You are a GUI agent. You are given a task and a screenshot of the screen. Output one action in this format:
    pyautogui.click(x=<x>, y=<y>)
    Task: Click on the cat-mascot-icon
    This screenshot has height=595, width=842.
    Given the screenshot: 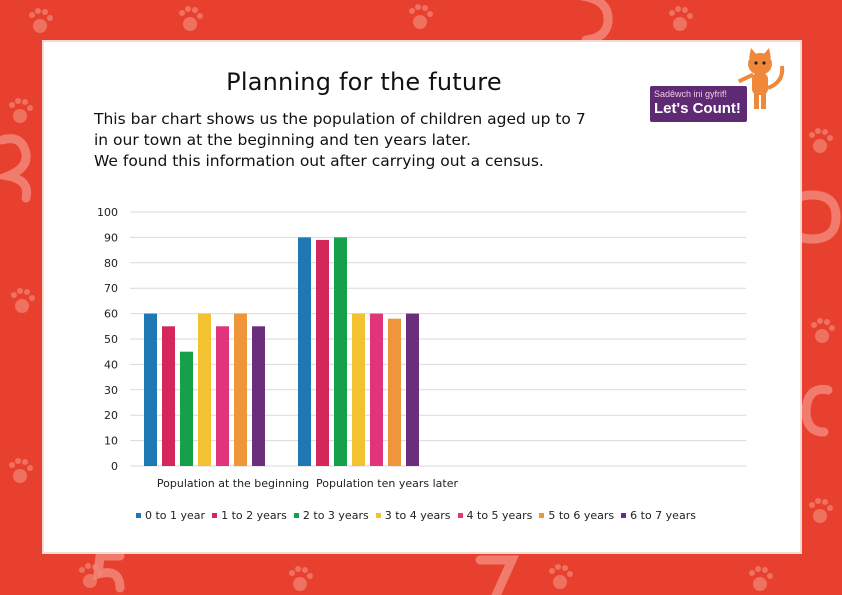 What is the action you would take?
    pyautogui.click(x=761, y=78)
    